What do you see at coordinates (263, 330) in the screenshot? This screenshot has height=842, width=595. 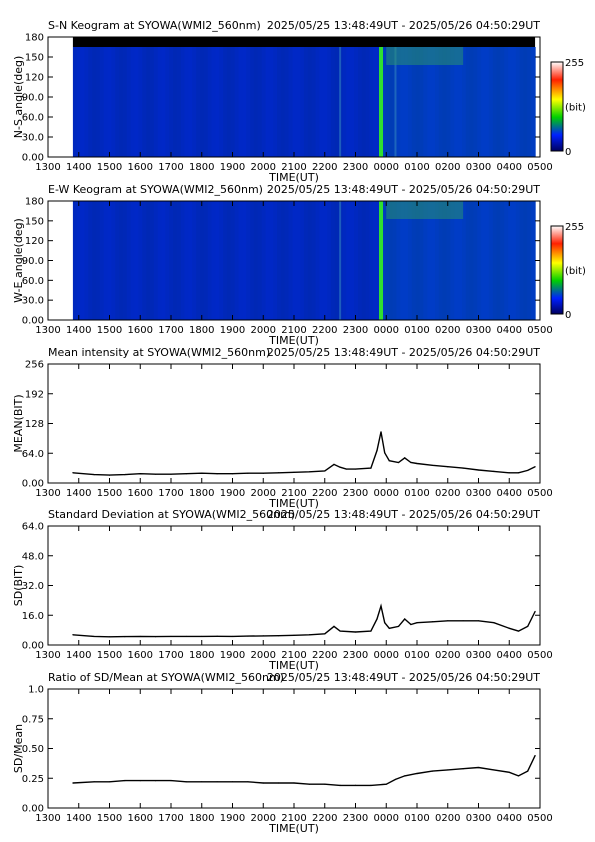 I see `x-tick-label: 2000` at bounding box center [263, 330].